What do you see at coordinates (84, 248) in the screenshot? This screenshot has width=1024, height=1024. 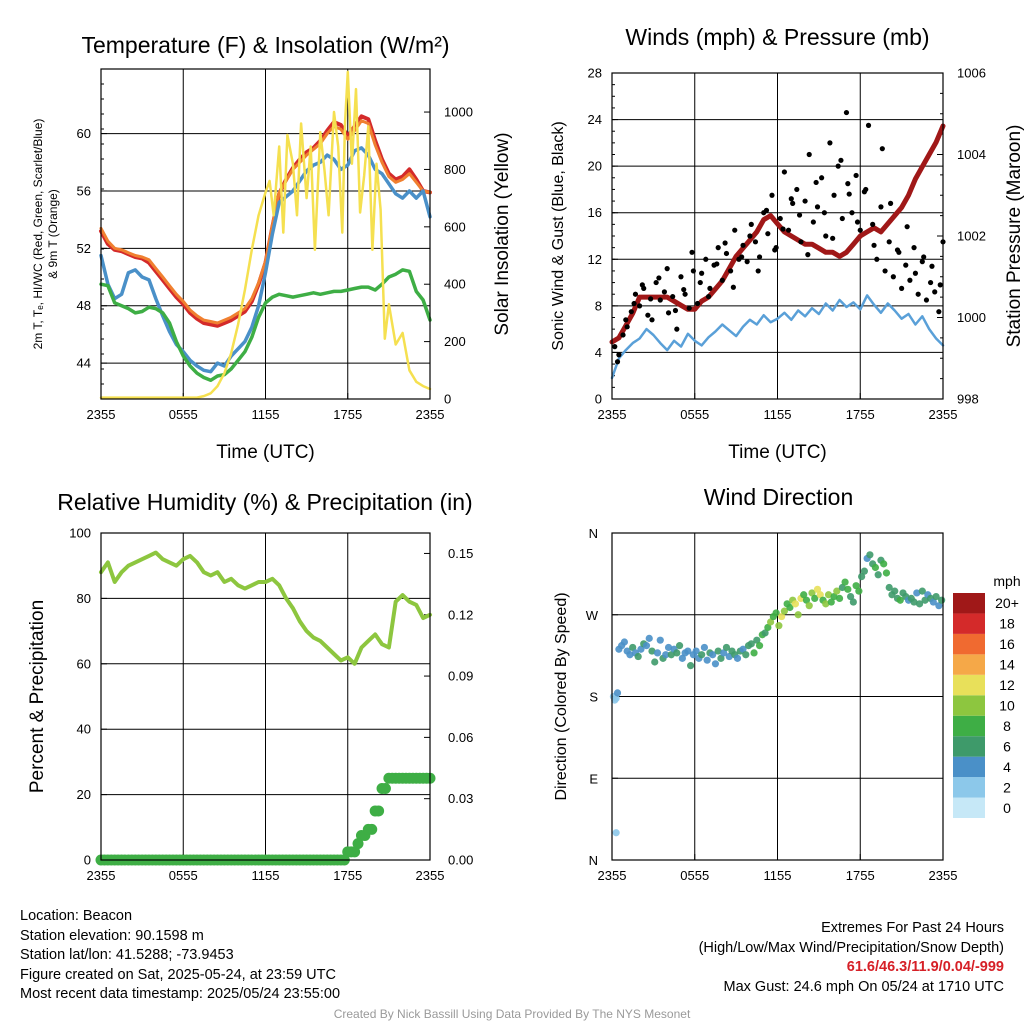 I see `temp-y-tick-label: 52` at bounding box center [84, 248].